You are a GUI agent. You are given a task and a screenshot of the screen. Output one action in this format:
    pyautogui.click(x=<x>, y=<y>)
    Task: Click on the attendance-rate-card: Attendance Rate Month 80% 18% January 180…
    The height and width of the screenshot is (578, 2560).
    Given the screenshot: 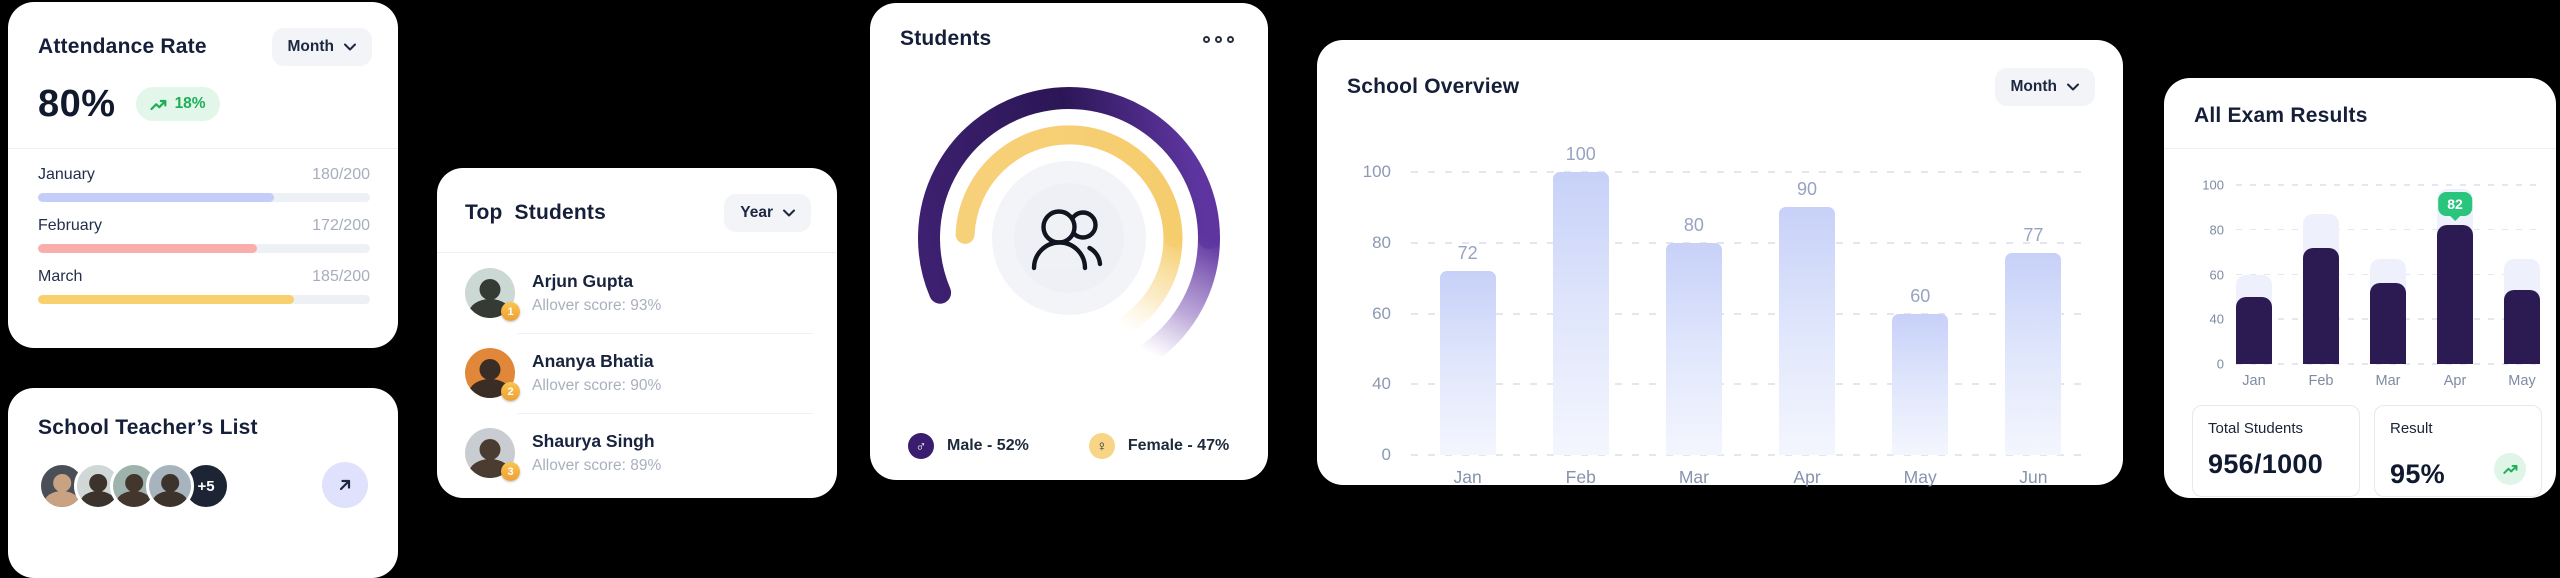 What is the action you would take?
    pyautogui.click(x=203, y=175)
    